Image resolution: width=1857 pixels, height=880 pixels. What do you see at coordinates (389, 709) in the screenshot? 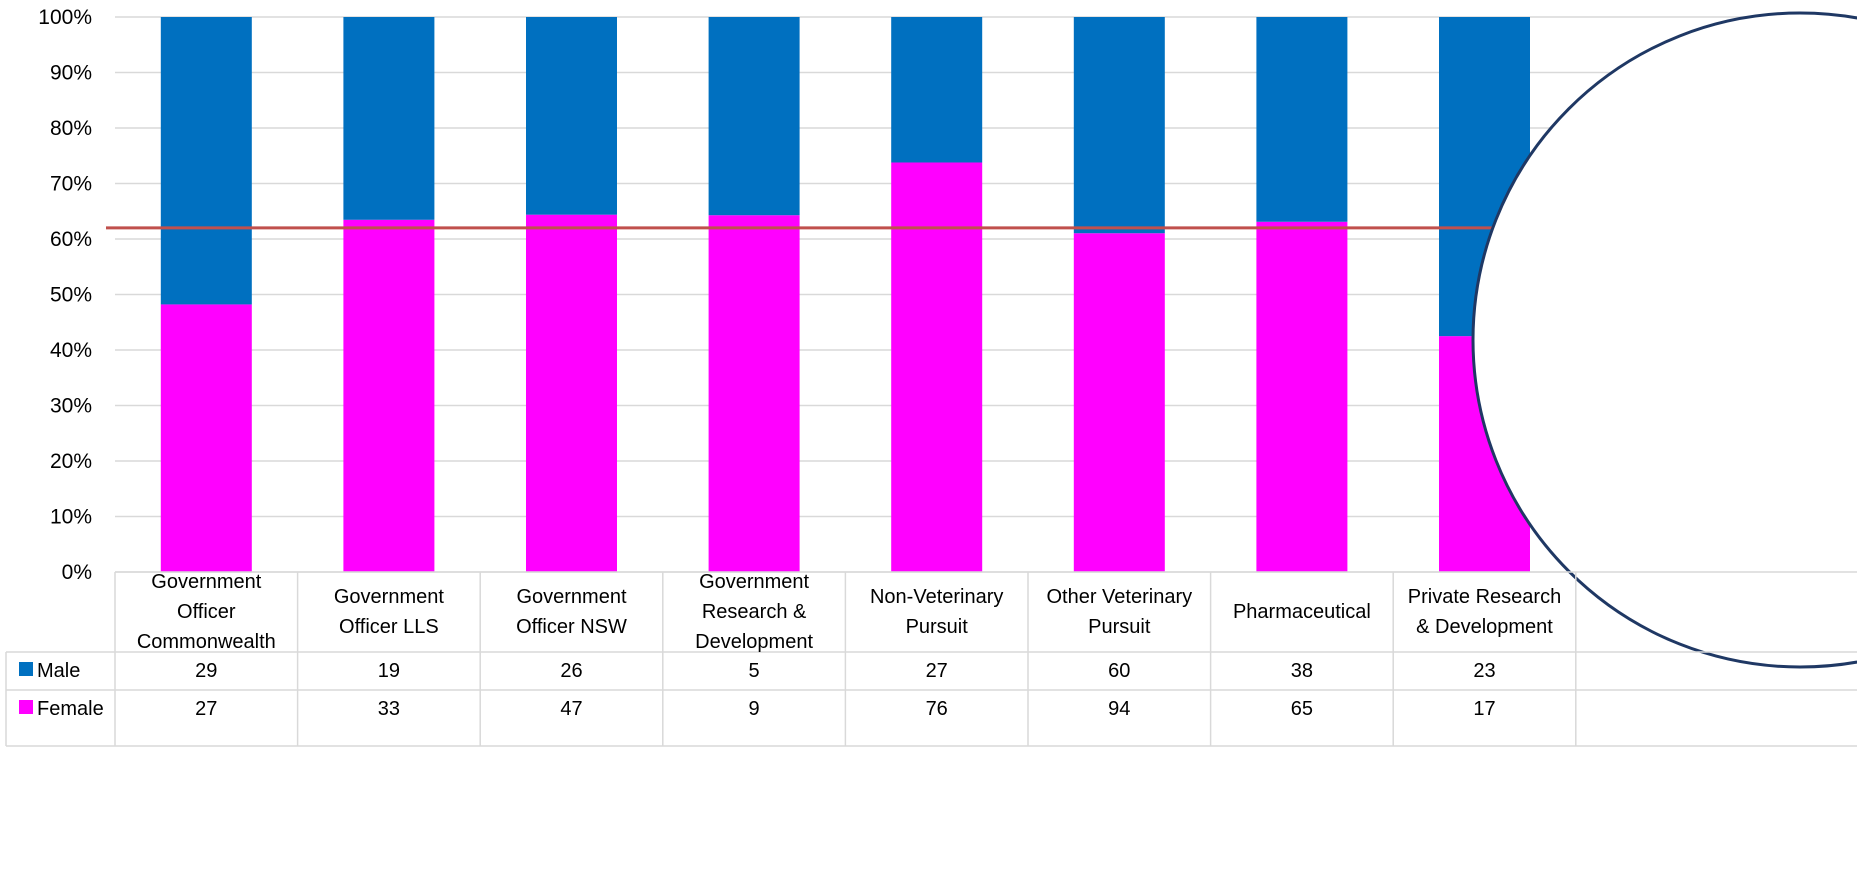
I see `table-cell-female: 33` at bounding box center [389, 709].